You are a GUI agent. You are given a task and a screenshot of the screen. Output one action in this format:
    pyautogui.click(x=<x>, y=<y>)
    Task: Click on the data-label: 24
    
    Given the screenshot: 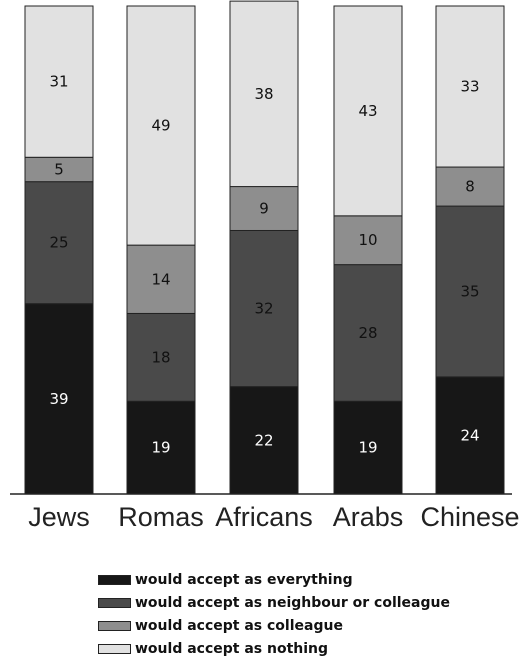 What is the action you would take?
    pyautogui.click(x=469, y=435)
    